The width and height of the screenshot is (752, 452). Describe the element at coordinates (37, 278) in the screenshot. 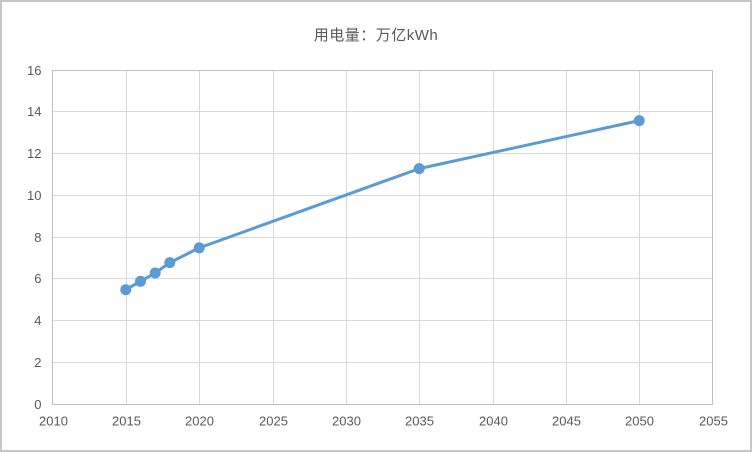

I see `y-axis-tick-label: 6` at that location.